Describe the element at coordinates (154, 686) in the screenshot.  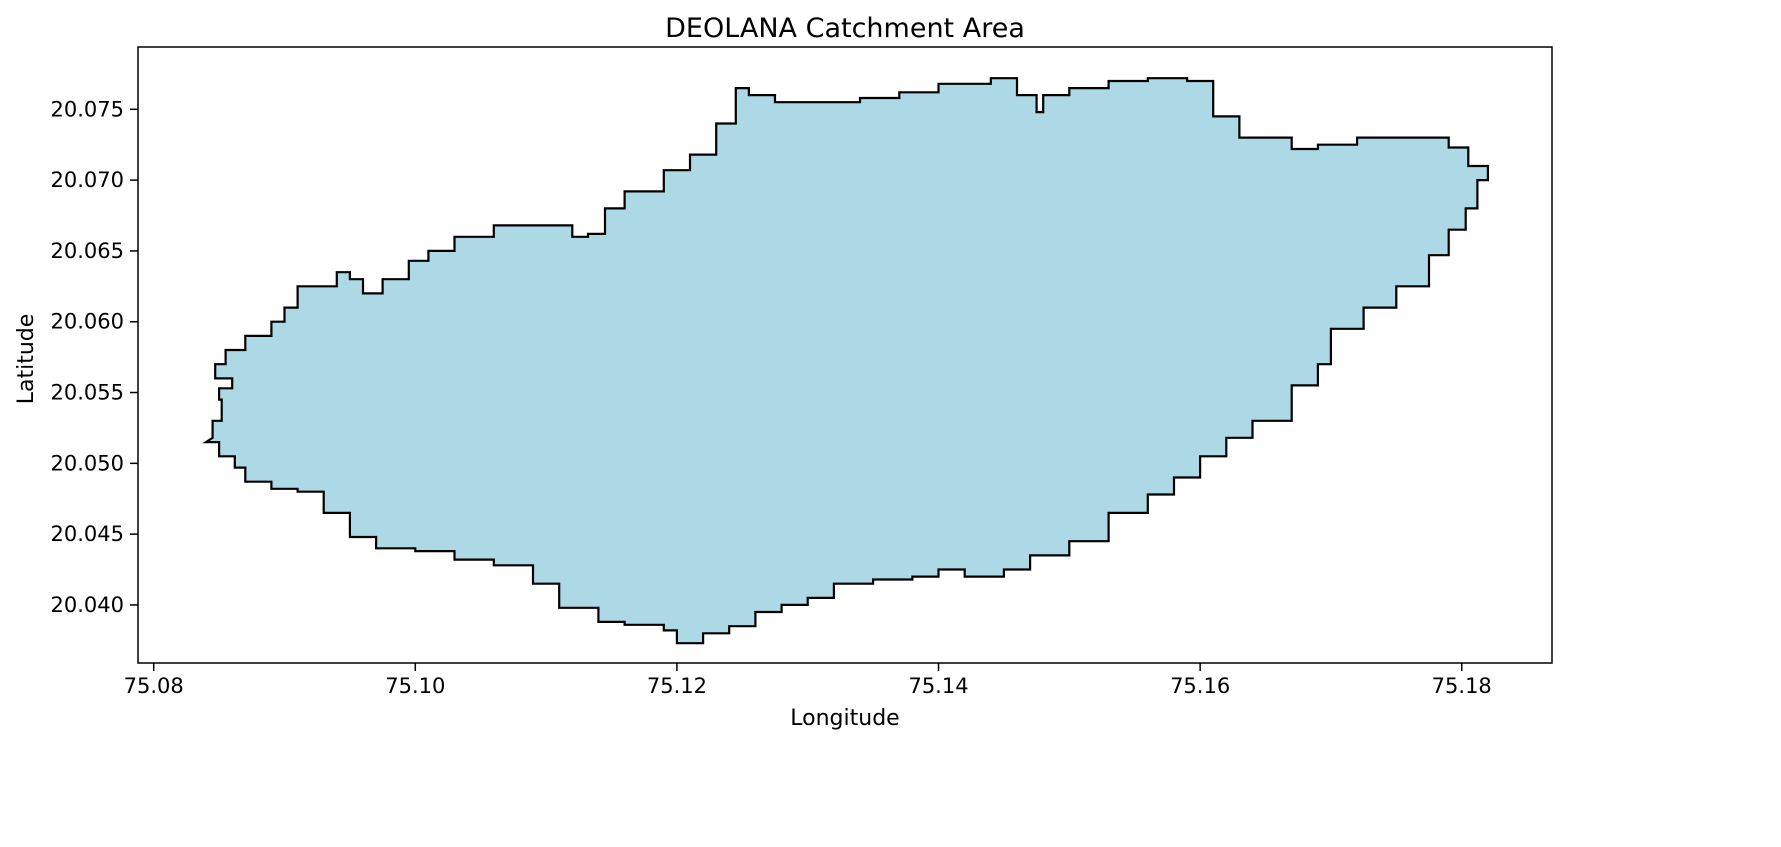
I see `x-tick-label: 75.08` at that location.